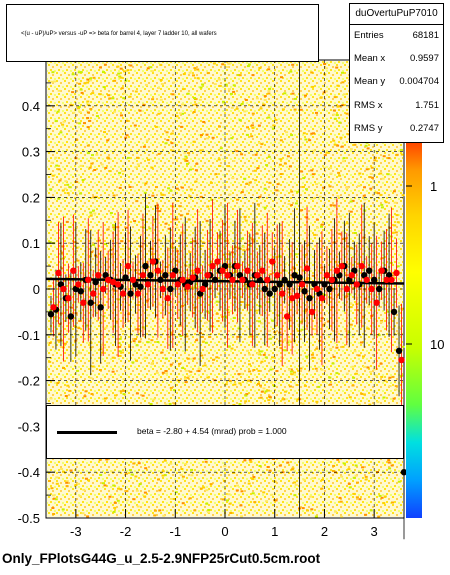 The height and width of the screenshot is (575, 450). Describe the element at coordinates (29, 518) in the screenshot. I see `y-tick-label: -0.5` at that location.